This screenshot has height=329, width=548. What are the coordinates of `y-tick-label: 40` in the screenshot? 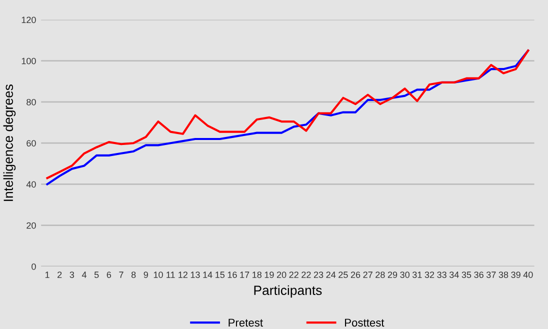 It's located at (31, 184).